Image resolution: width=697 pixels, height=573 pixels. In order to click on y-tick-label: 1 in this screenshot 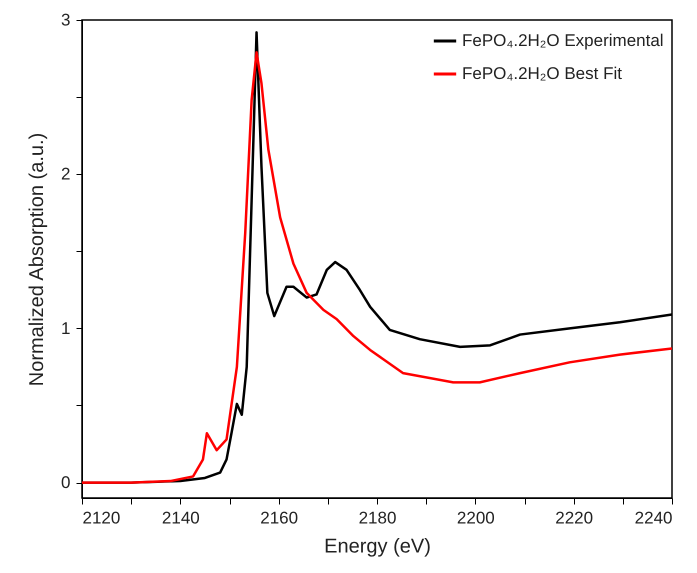, I will do `click(65, 328)`.